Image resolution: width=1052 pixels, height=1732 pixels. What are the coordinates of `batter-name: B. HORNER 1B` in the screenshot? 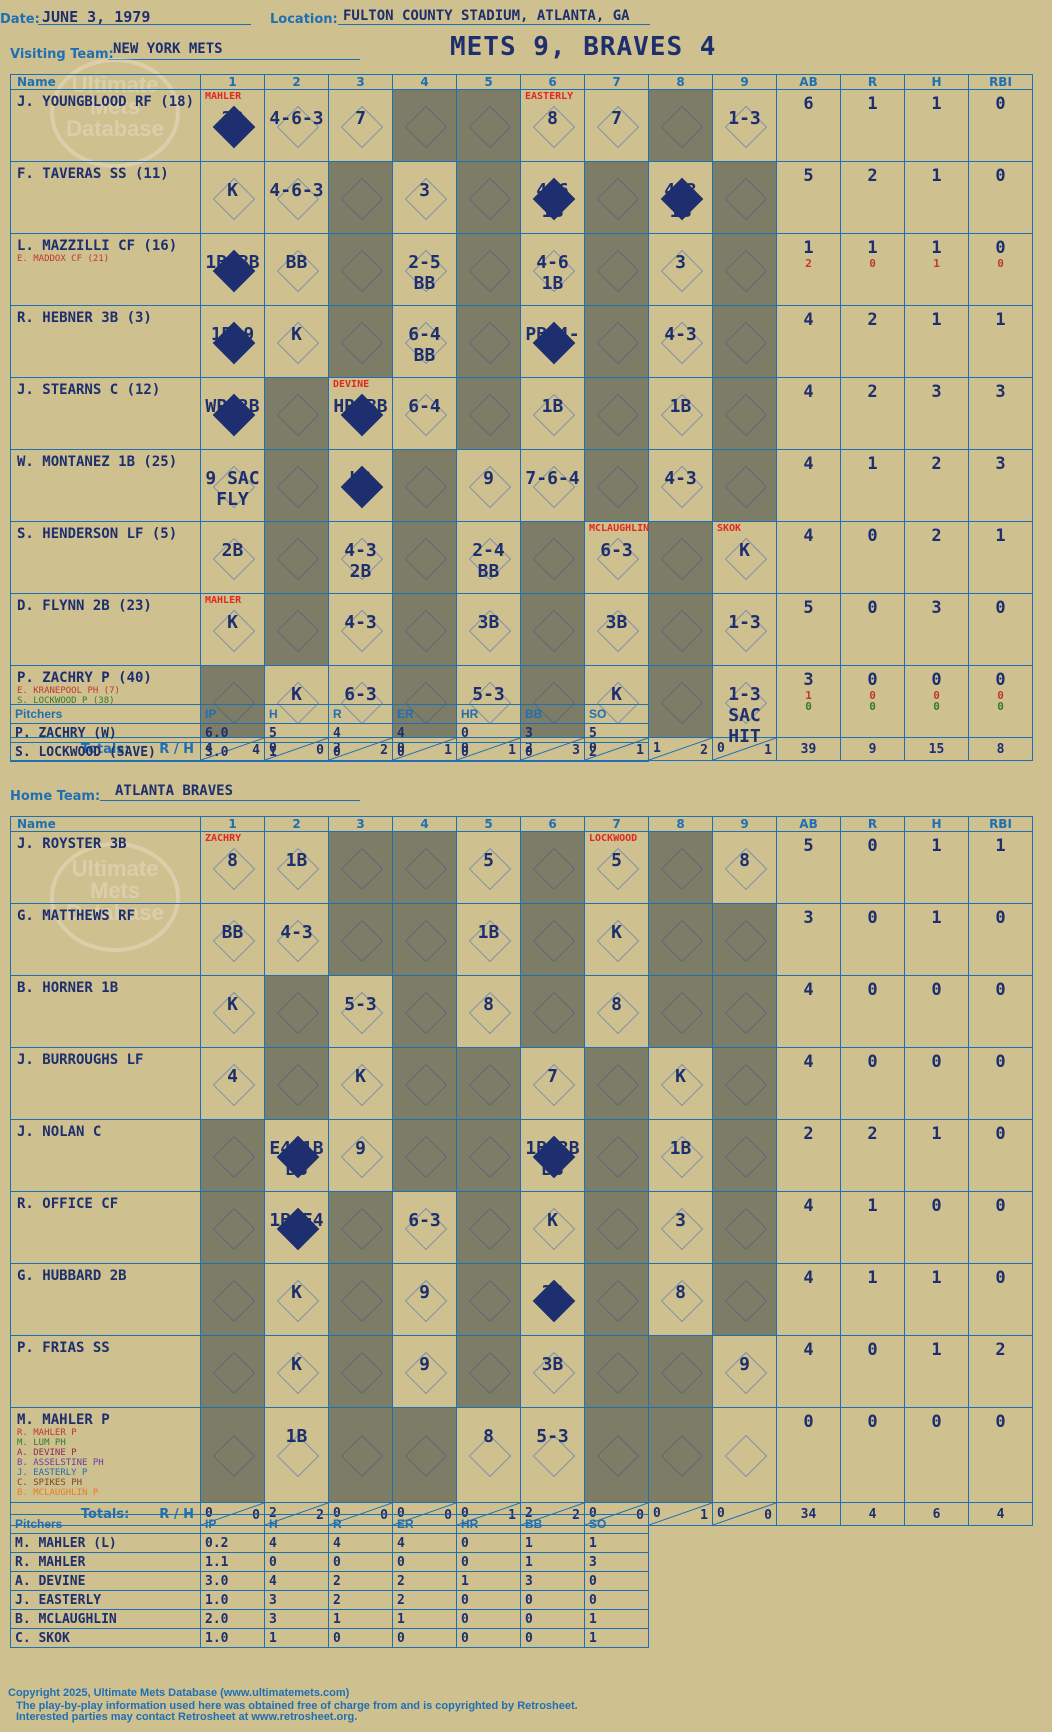 It's located at (68, 988).